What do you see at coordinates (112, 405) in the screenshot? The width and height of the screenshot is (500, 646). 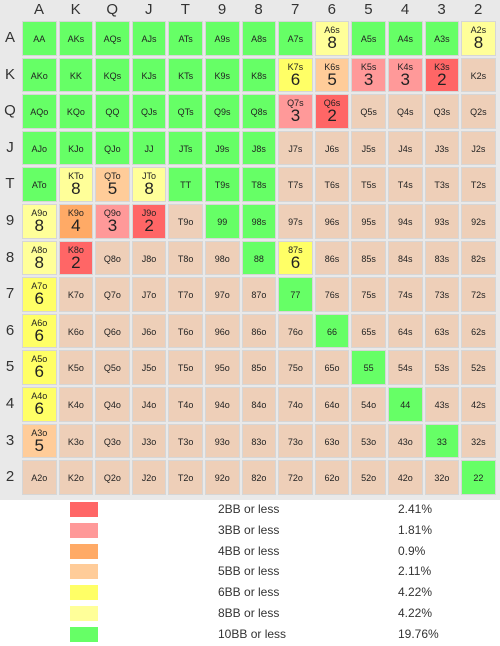 I see `hand-label: Q4o` at bounding box center [112, 405].